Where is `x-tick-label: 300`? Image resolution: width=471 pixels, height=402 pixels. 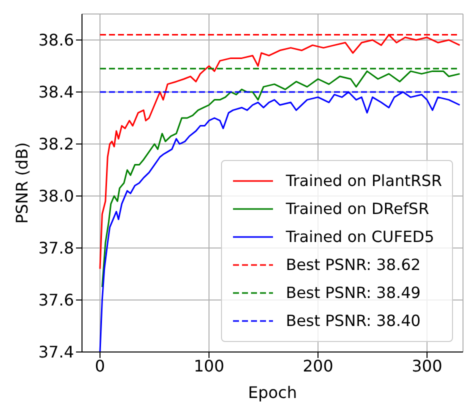 x-tick-label: 300 is located at coordinates (427, 366).